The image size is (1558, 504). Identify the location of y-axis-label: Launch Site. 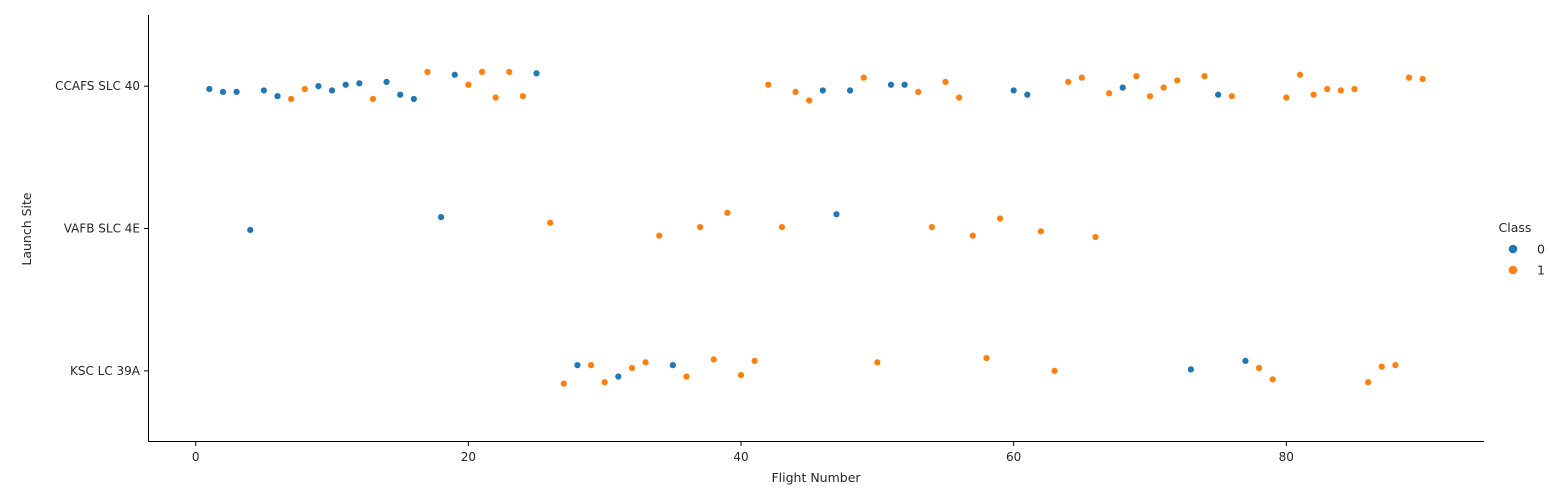
(26, 229).